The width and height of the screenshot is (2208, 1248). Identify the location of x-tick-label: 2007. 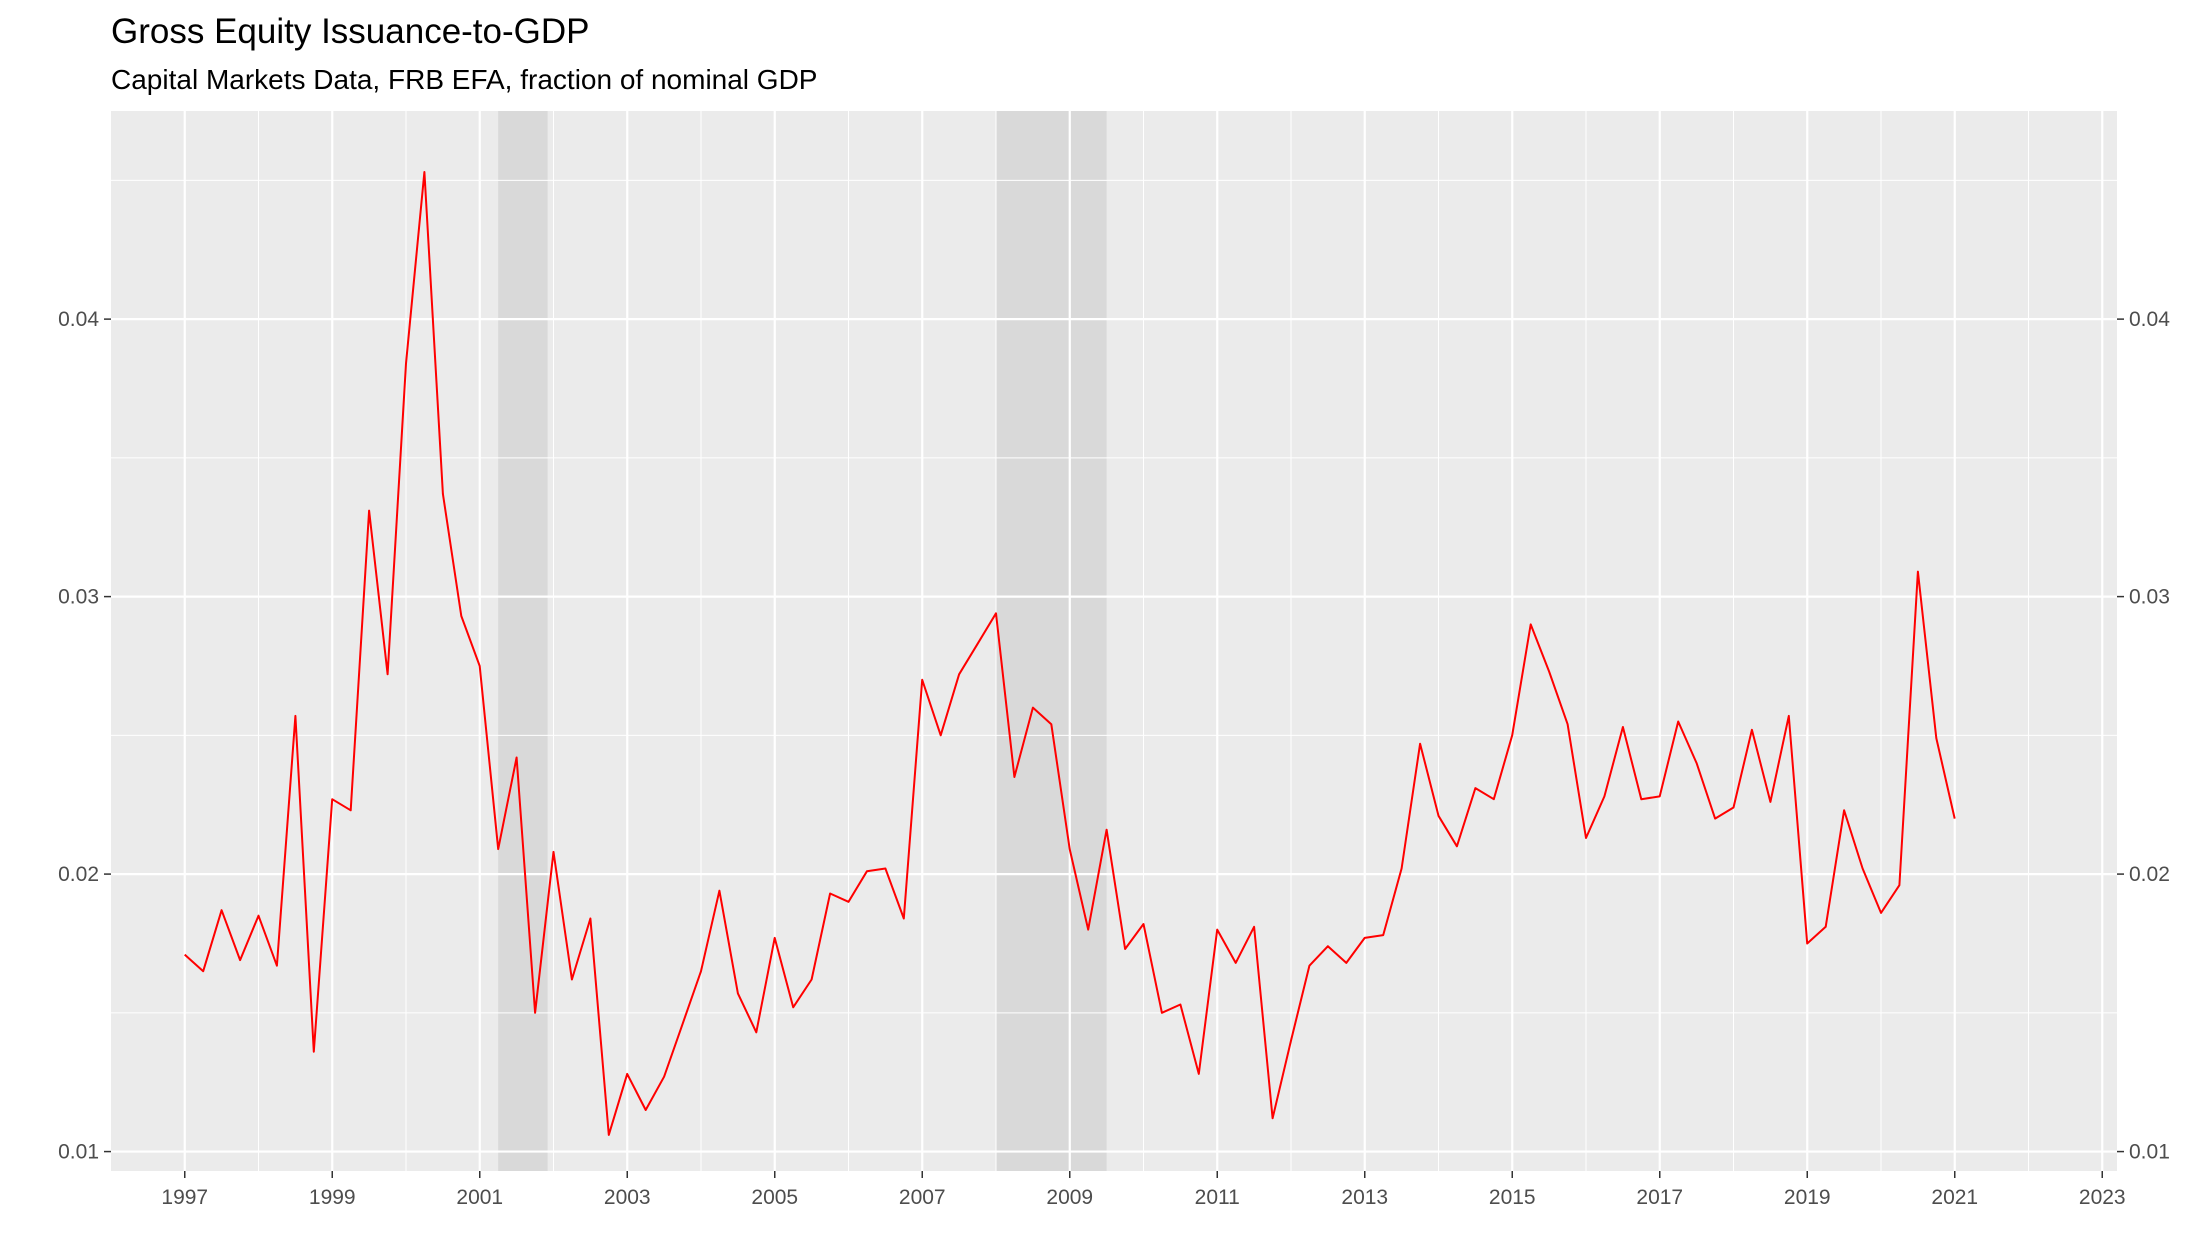
(922, 1197).